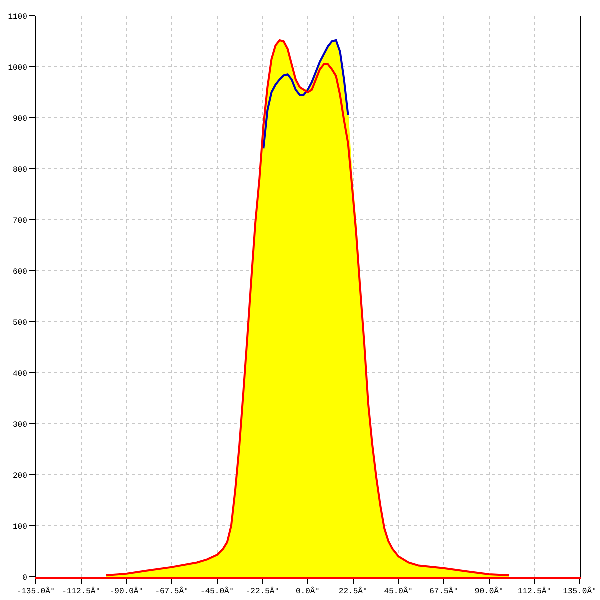  What do you see at coordinates (20, 374) in the screenshot?
I see `y-tick-label: 400` at bounding box center [20, 374].